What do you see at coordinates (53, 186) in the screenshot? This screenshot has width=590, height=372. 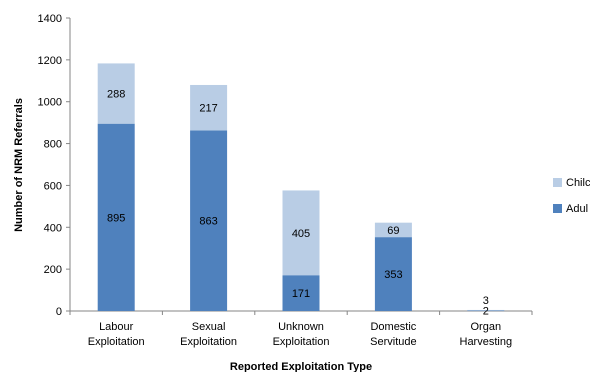 I see `y-tick-label: 600` at bounding box center [53, 186].